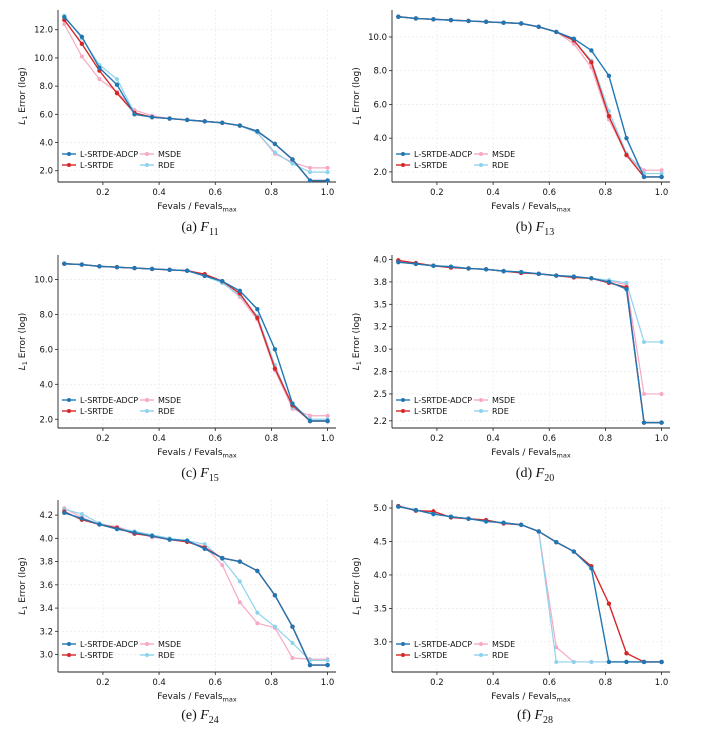 This screenshot has height=735, width=715. I want to click on caption-letter: (c), so click(189, 473).